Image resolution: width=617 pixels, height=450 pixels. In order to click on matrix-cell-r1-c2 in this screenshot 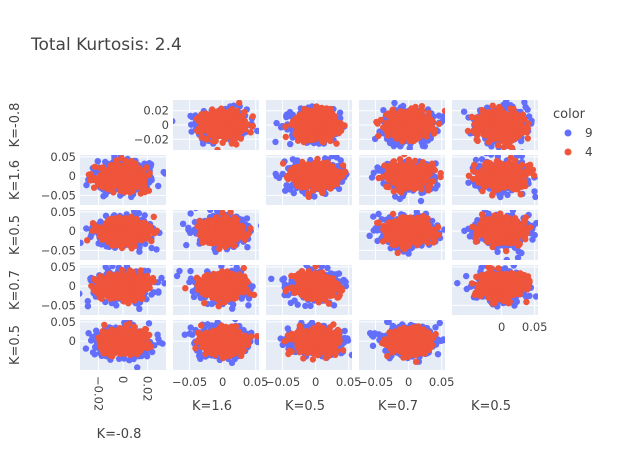, I will do `click(309, 177)`.